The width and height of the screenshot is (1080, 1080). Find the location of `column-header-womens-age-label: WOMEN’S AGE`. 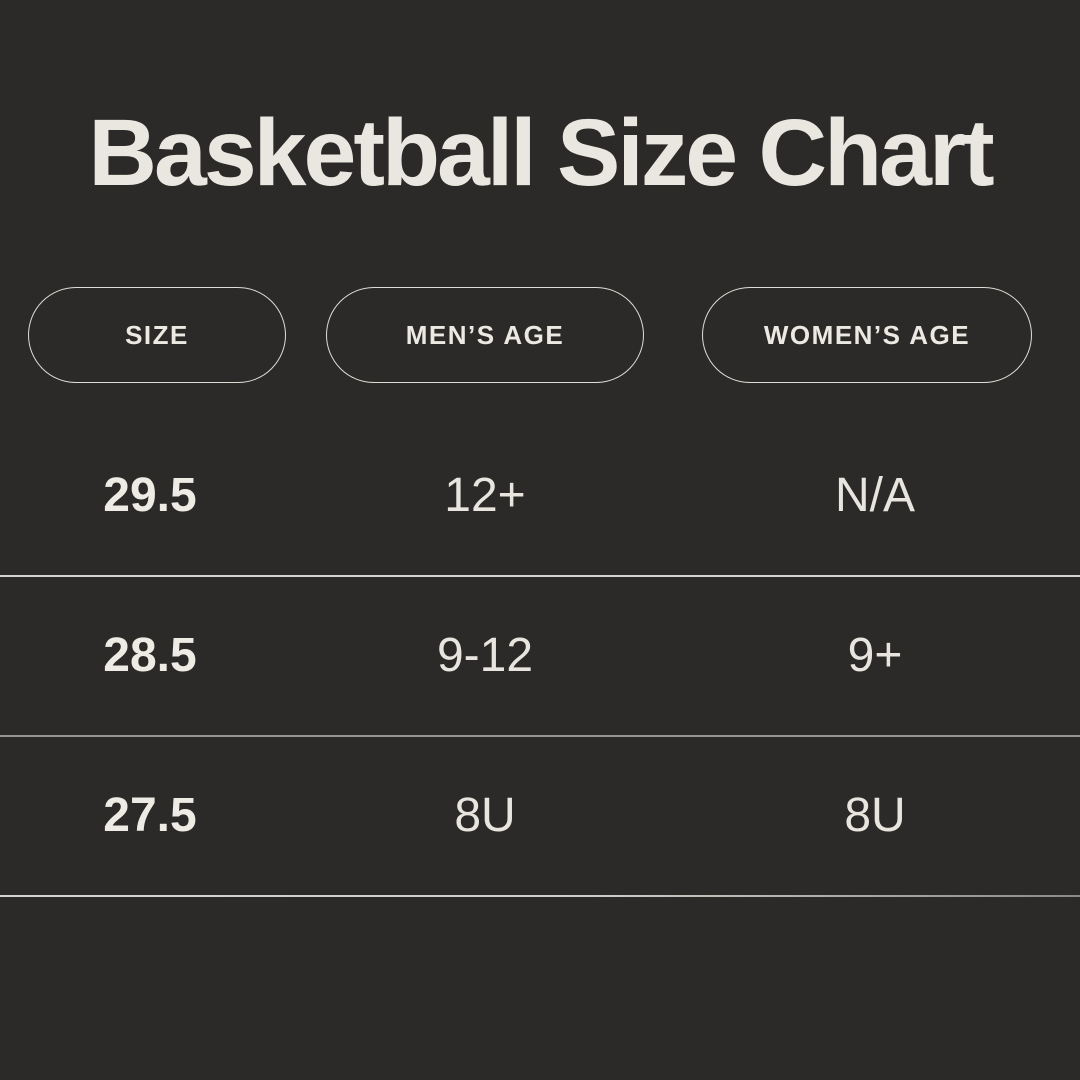

column-header-womens-age-label: WOMEN’S AGE is located at coordinates (867, 334).